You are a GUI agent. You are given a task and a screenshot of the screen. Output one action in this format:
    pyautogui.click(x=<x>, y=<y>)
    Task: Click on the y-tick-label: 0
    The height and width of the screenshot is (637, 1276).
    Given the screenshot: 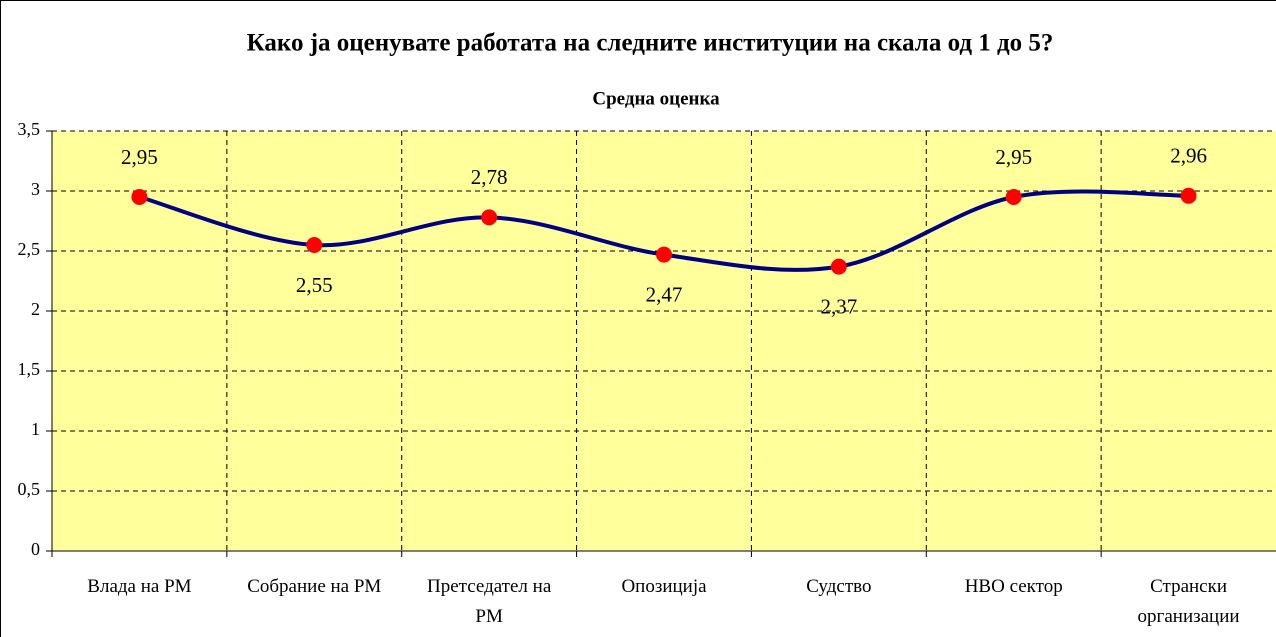 What is the action you would take?
    pyautogui.click(x=35, y=549)
    